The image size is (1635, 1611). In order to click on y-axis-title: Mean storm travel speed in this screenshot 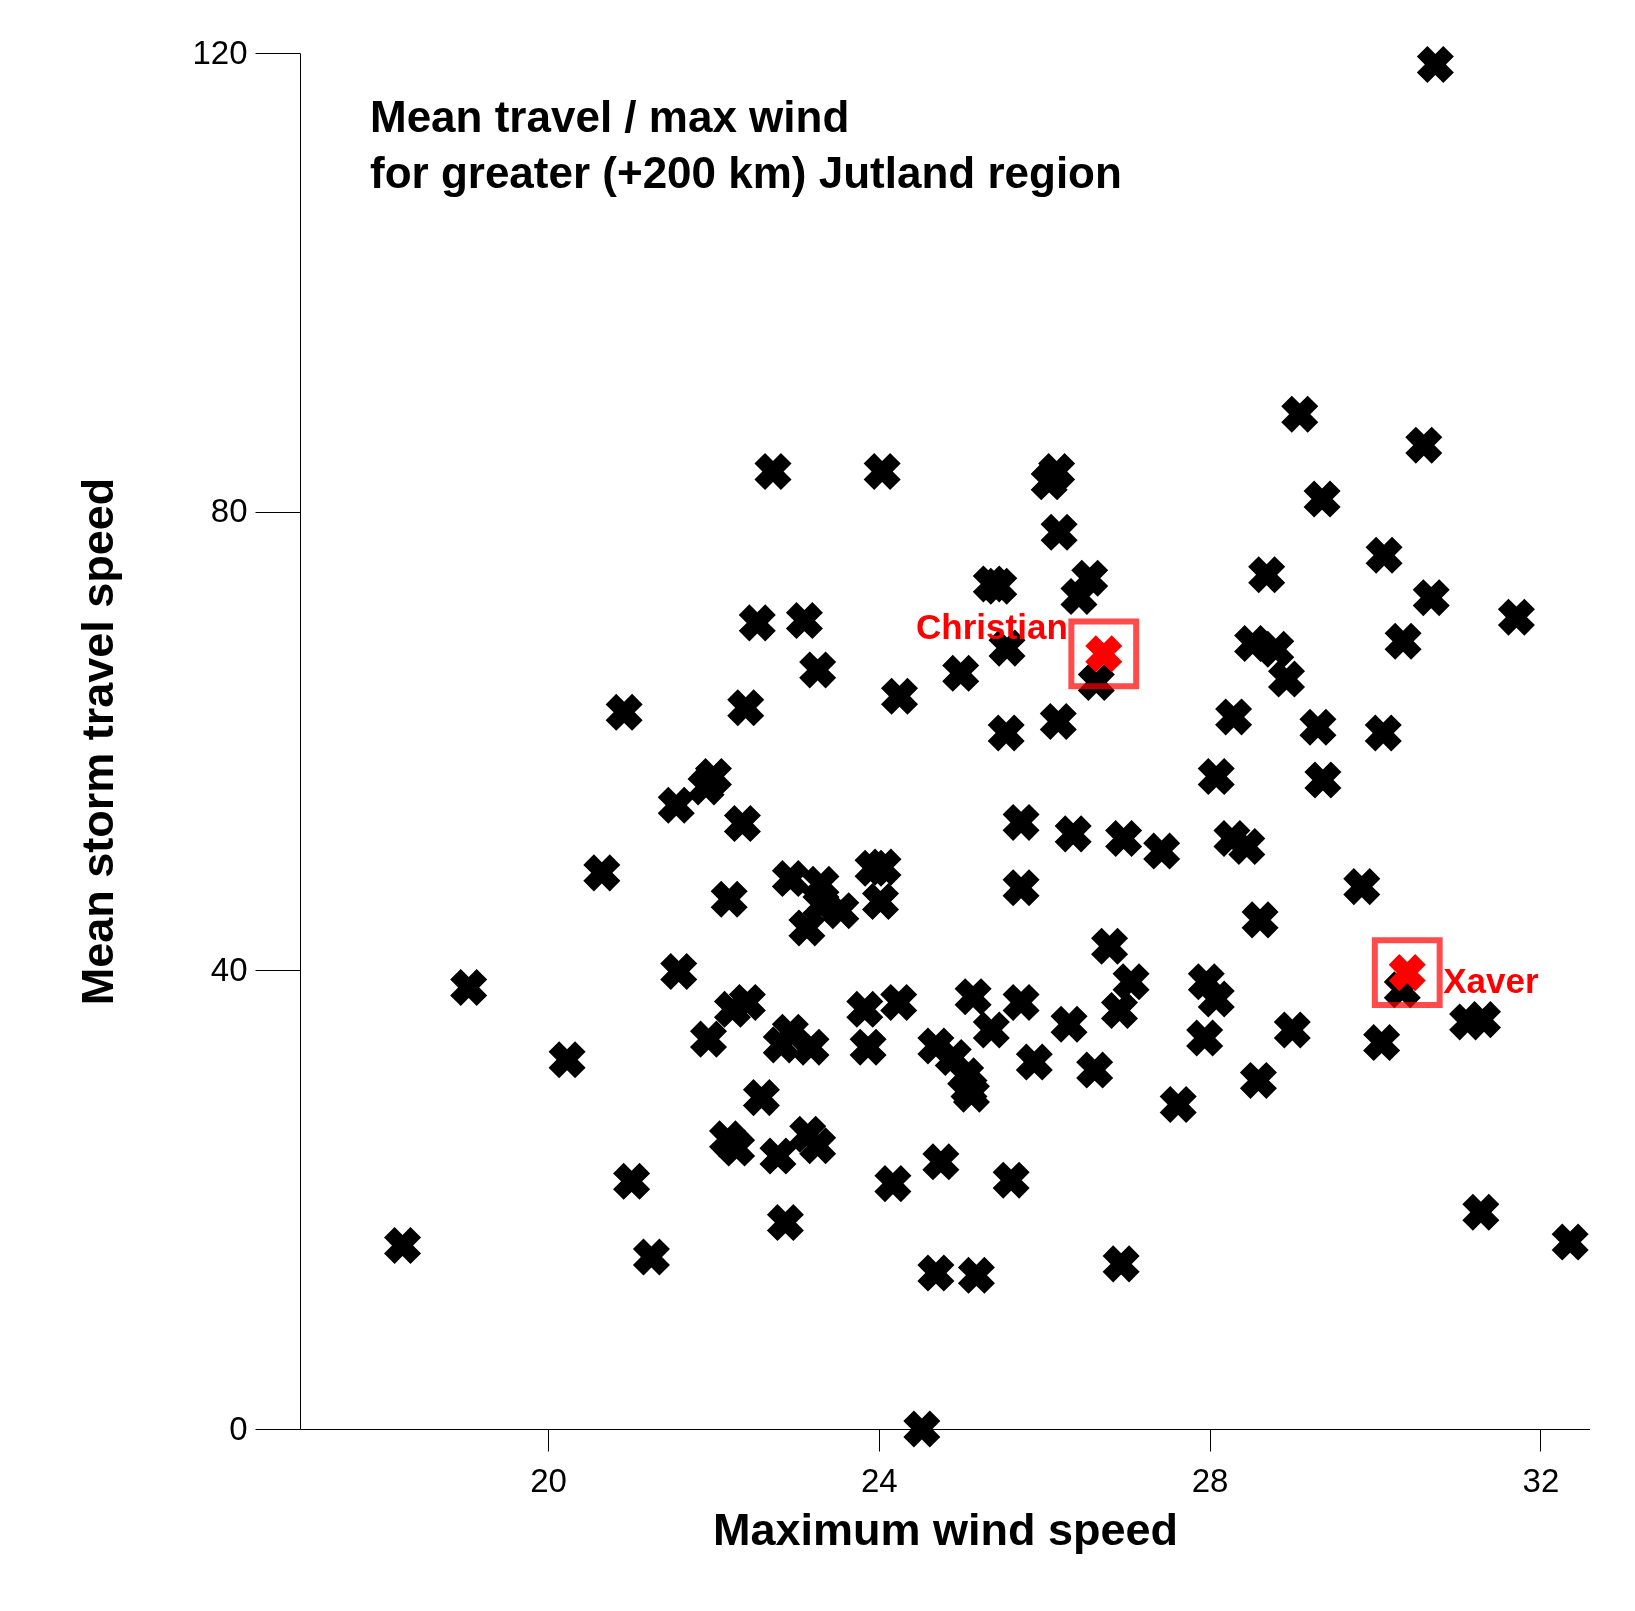, I will do `click(98, 741)`.